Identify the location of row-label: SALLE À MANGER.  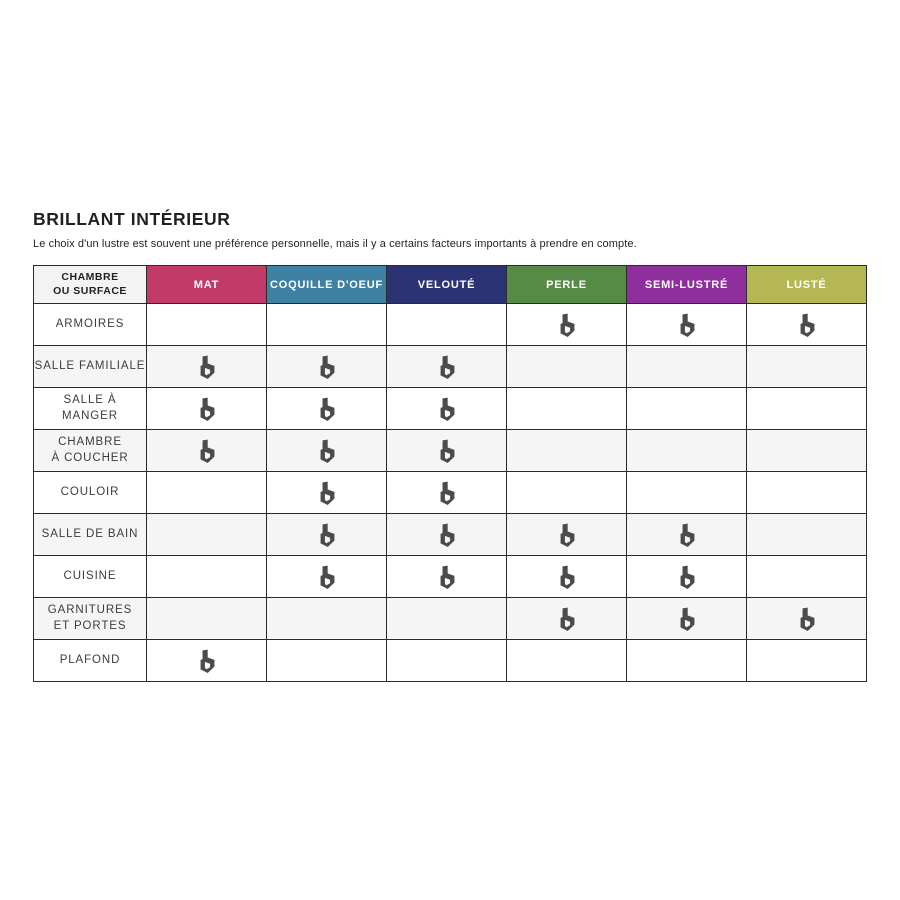
(90, 408).